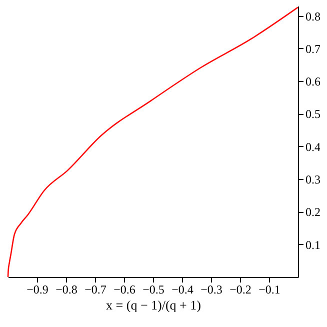 This screenshot has width=327, height=327. I want to click on x-tick-label: −0.1, so click(269, 289).